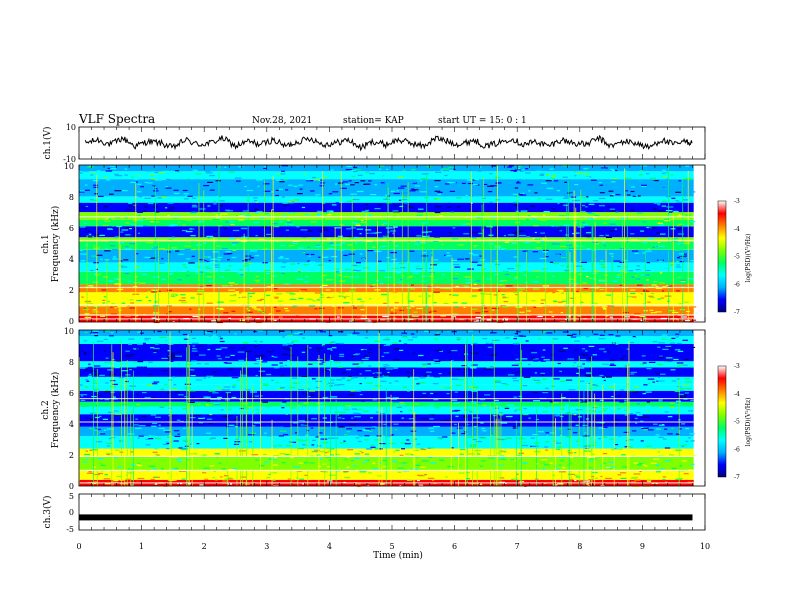 This screenshot has width=792, height=612. Describe the element at coordinates (71, 321) in the screenshot. I see `spec1-ytick-0: 0` at that location.